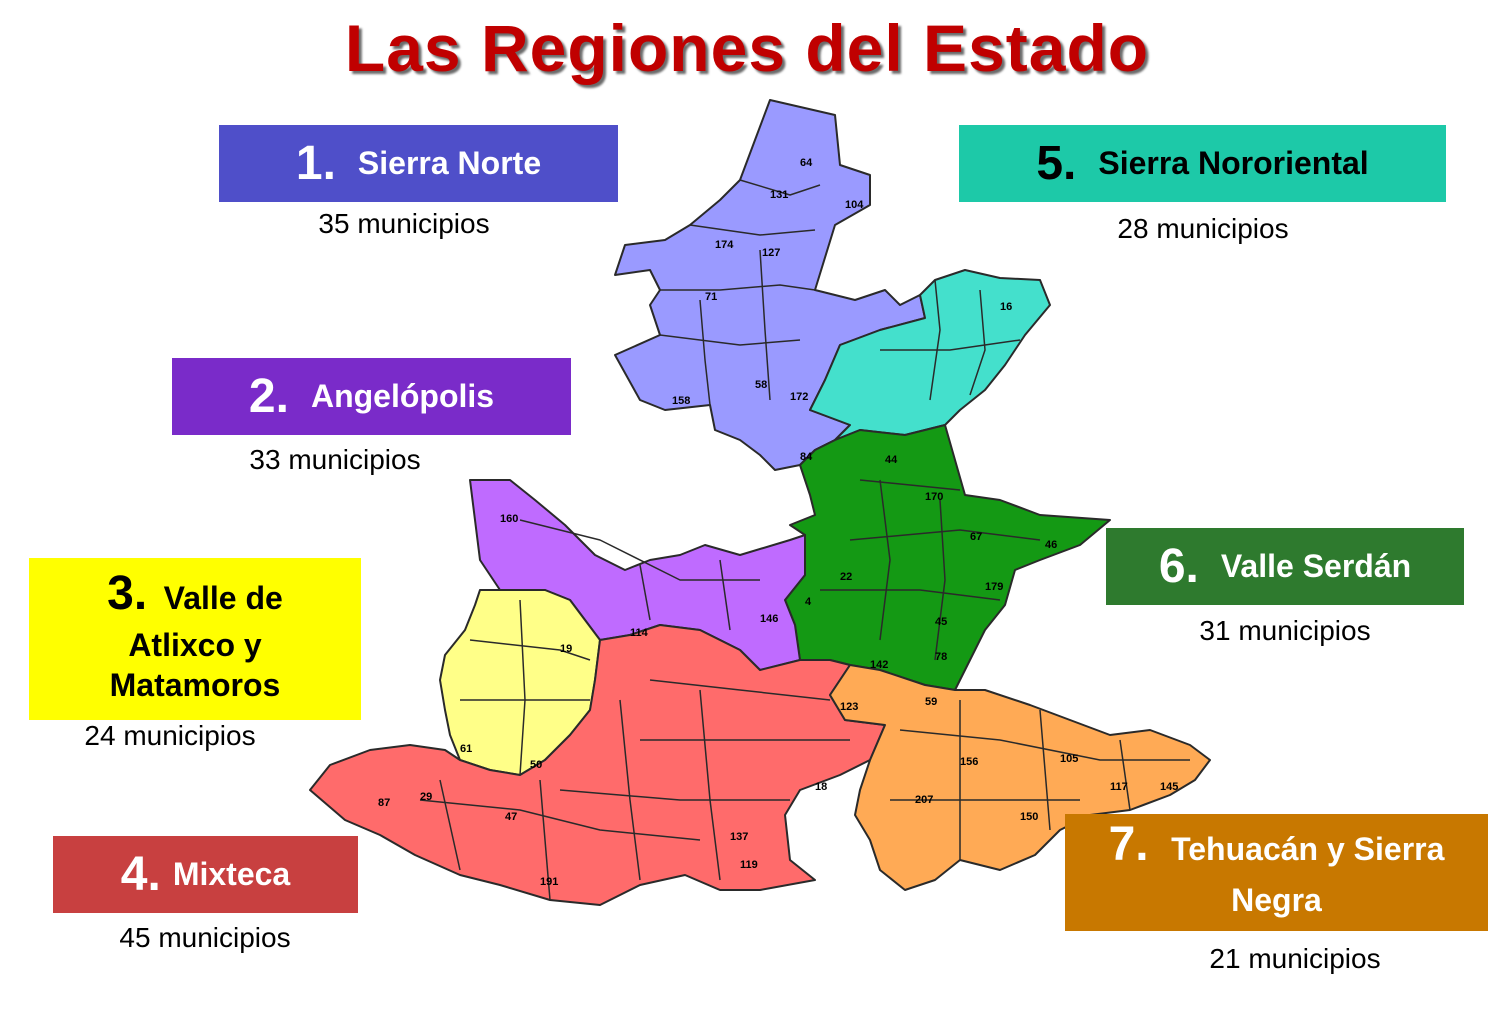  I want to click on region-box-atlixco-matamoros: 3. Valle de Atlixco y Matamoros, so click(195, 639).